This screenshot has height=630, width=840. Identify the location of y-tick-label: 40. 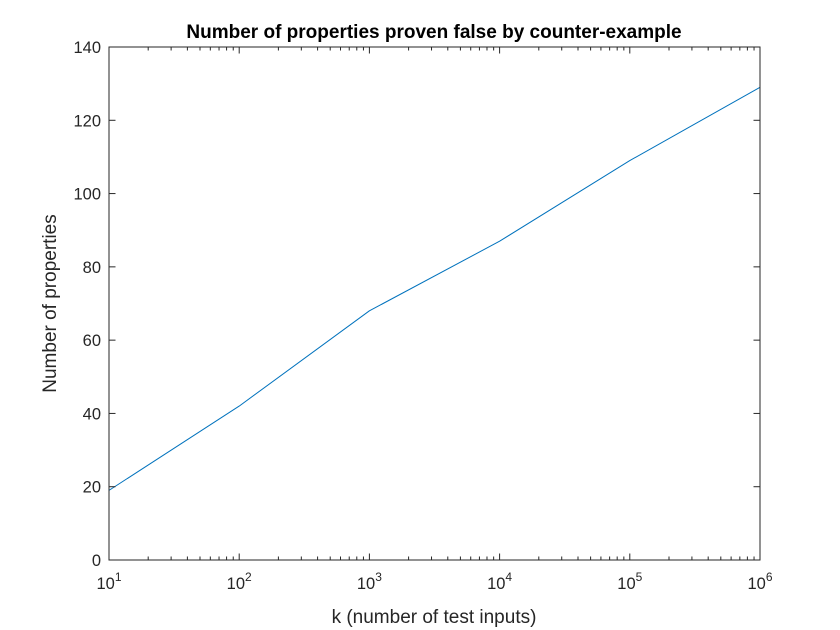
(92, 414).